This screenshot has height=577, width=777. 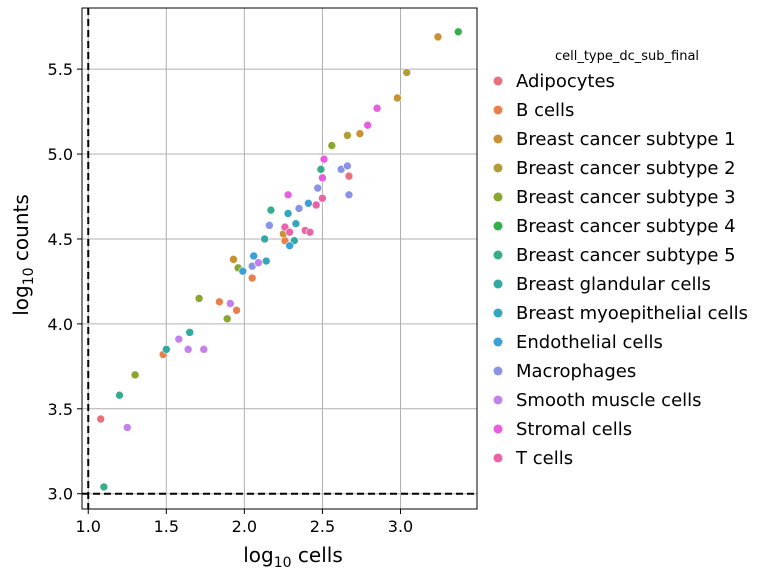 I want to click on x-tick-label: 2.5, so click(x=322, y=526).